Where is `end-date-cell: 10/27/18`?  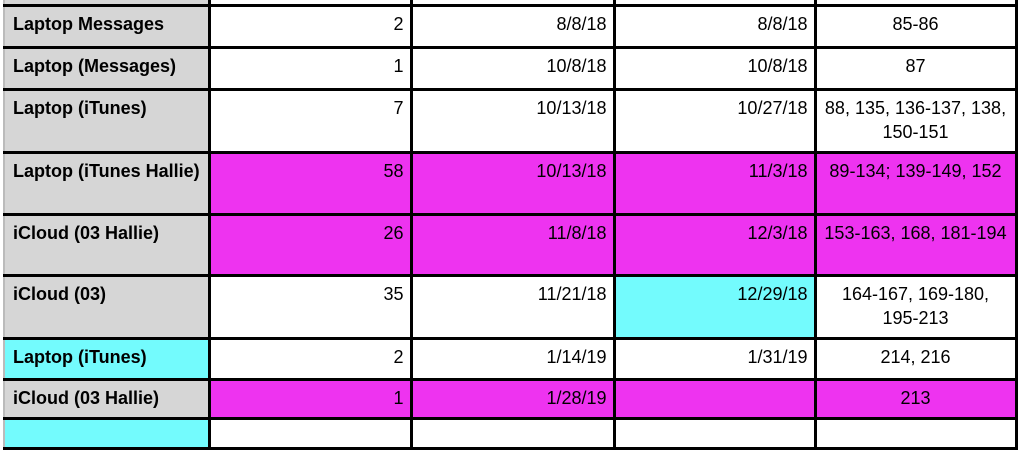 end-date-cell: 10/27/18 is located at coordinates (714, 121).